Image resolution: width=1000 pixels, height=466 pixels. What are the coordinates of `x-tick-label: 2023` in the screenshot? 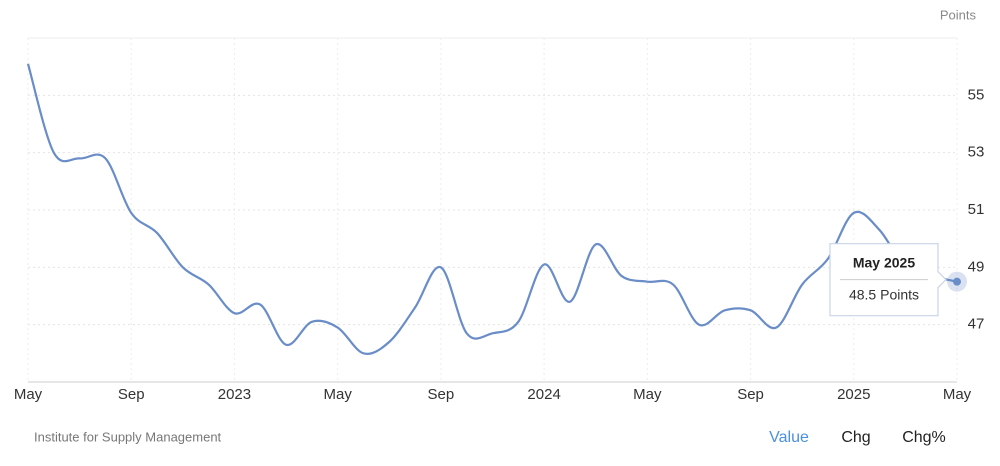 It's located at (234, 394).